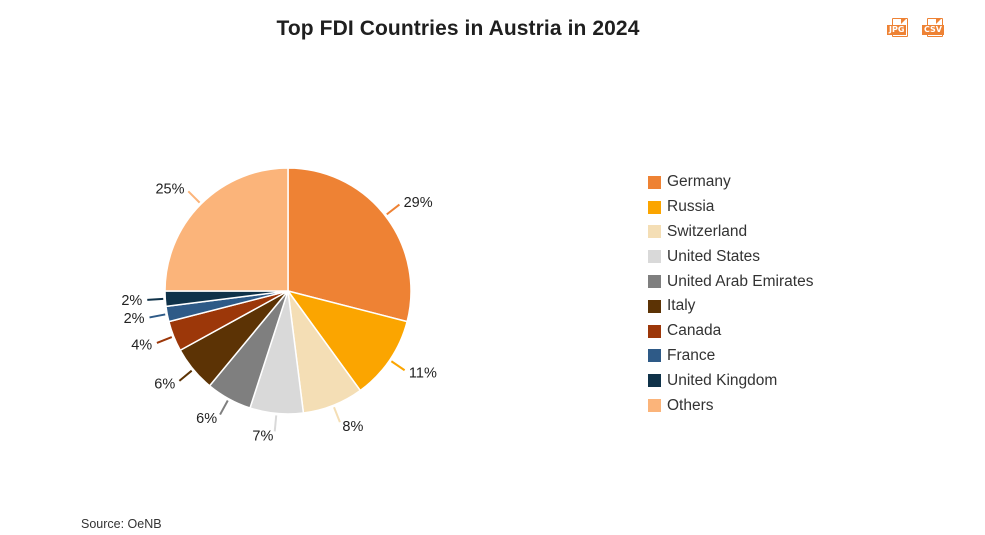  Describe the element at coordinates (349, 245) in the screenshot. I see `pie-slice-germany` at that location.